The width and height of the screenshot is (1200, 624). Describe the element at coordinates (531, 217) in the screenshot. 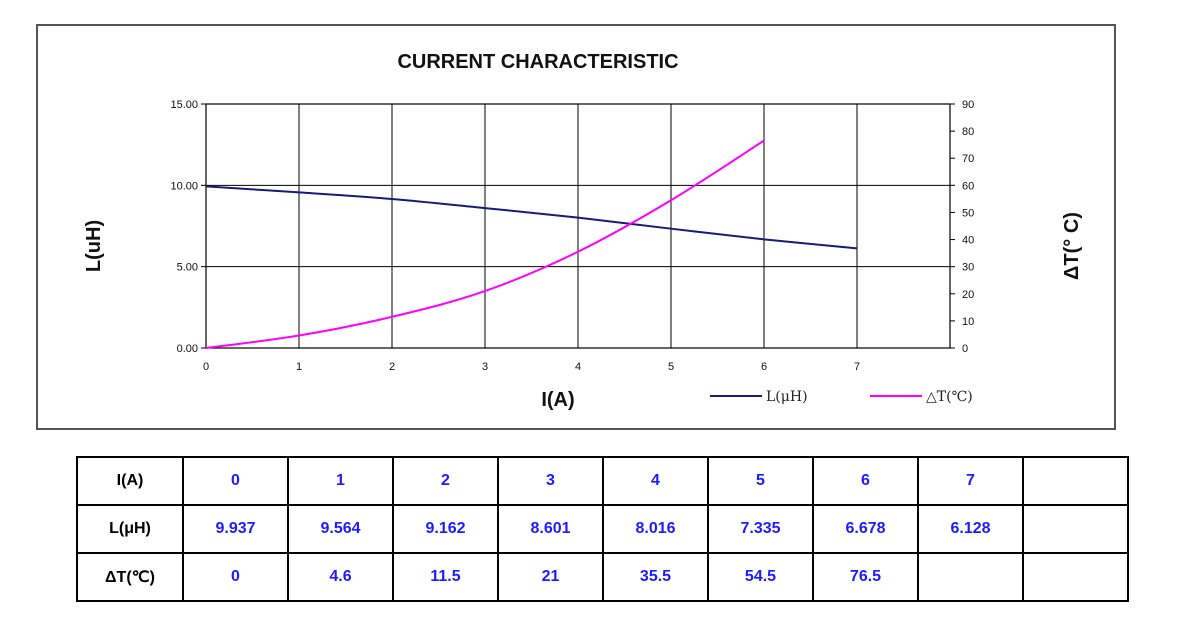

I see `series-line-inductance` at that location.